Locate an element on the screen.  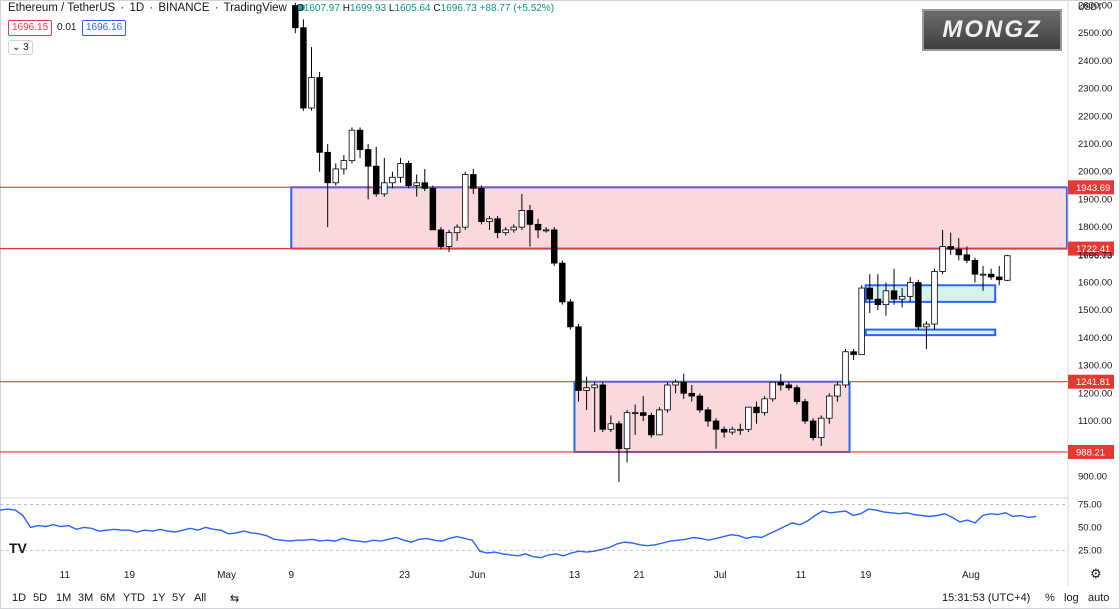
clock-time: 15:31:53 (UTC+4) is located at coordinates (986, 598).